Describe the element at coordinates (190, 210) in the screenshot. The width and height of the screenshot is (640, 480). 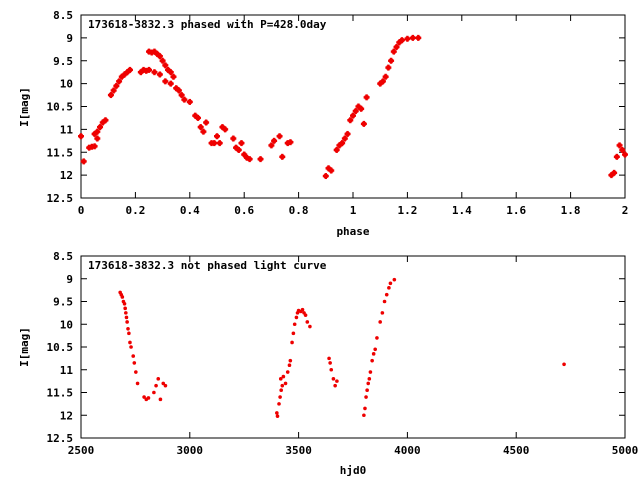
I see `phased-x-tick-label: 0.4` at that location.